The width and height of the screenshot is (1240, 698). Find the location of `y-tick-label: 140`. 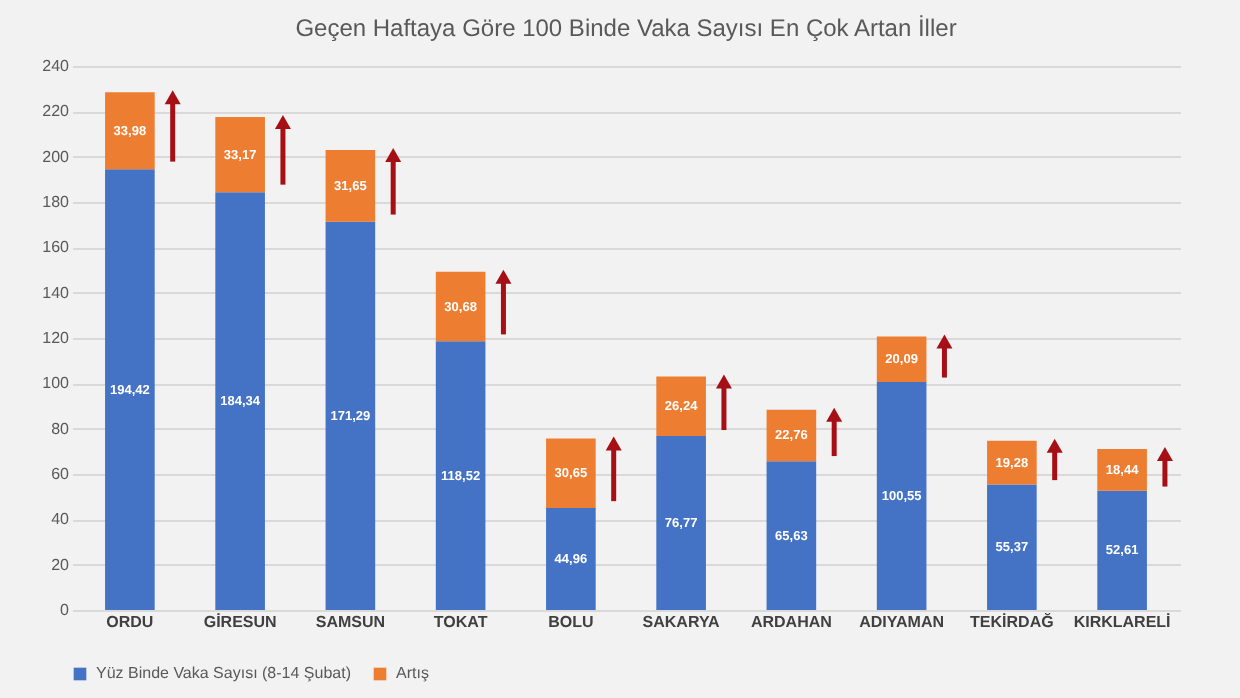

y-tick-label: 140 is located at coordinates (56, 292).